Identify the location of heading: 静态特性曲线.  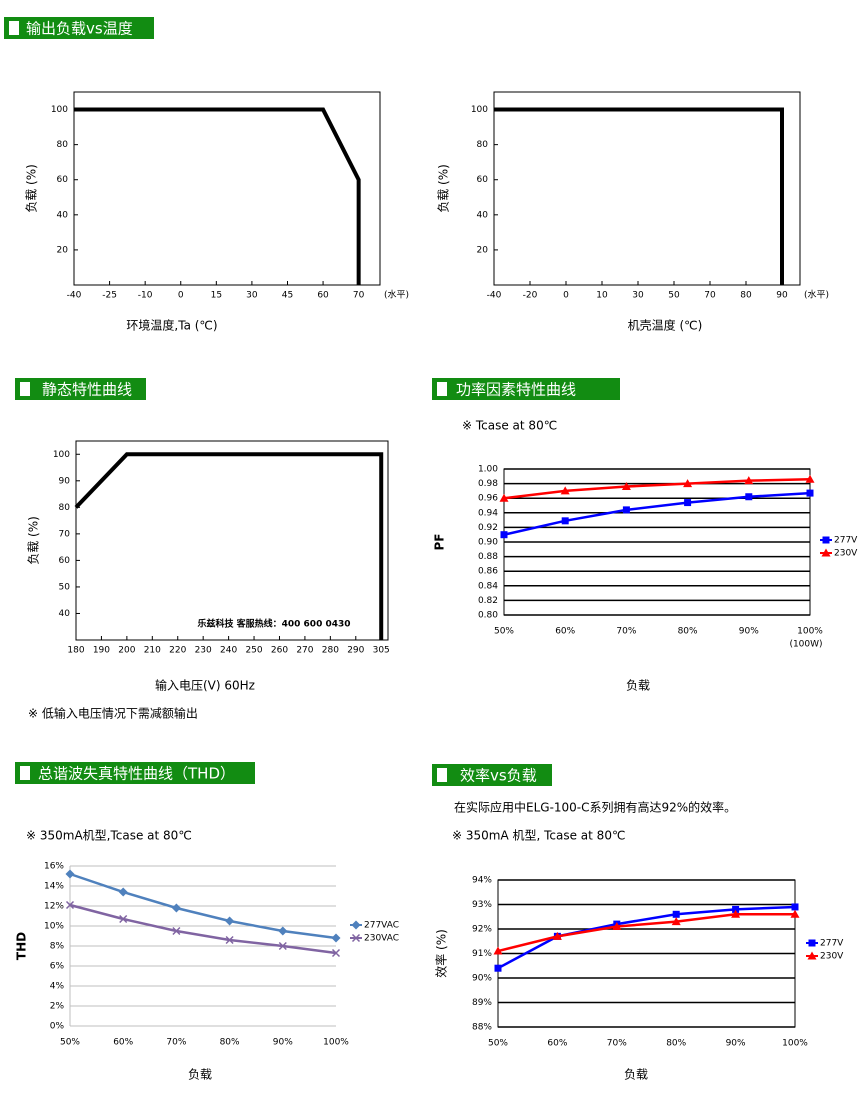
(80, 389).